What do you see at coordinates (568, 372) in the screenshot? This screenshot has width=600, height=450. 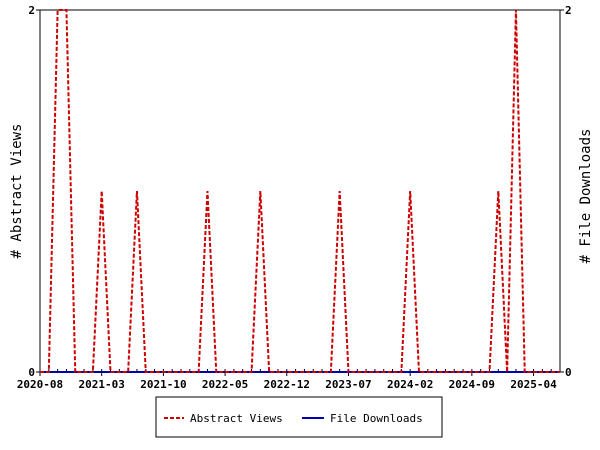 I see `y-right-tick-label: 0` at bounding box center [568, 372].